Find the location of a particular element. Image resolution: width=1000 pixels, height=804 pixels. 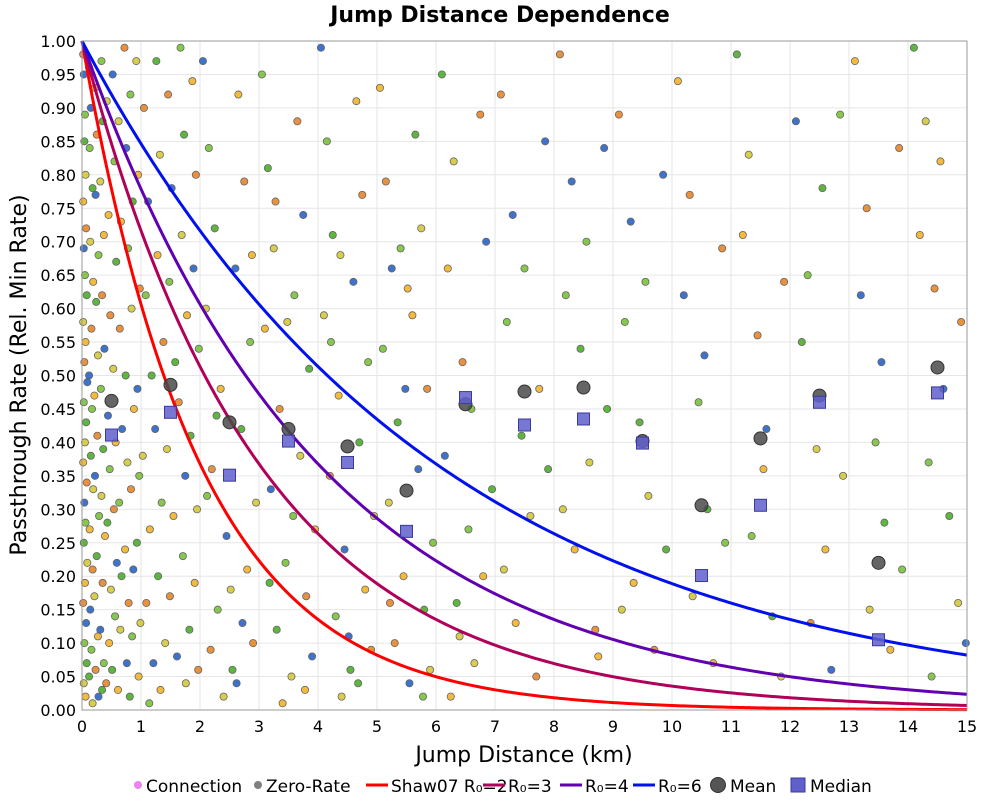

y-tick-label: 1.00 is located at coordinates (58, 41).